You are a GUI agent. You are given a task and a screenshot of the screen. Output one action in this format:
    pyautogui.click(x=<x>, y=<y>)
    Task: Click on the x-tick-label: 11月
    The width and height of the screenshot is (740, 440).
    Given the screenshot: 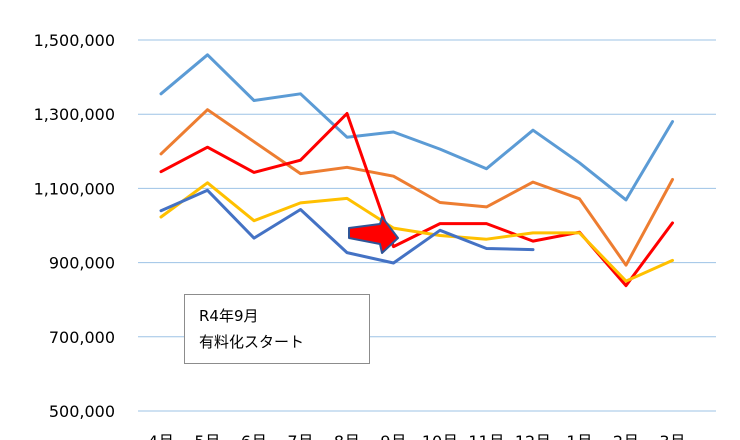 What is the action you would take?
    pyautogui.click(x=486, y=436)
    